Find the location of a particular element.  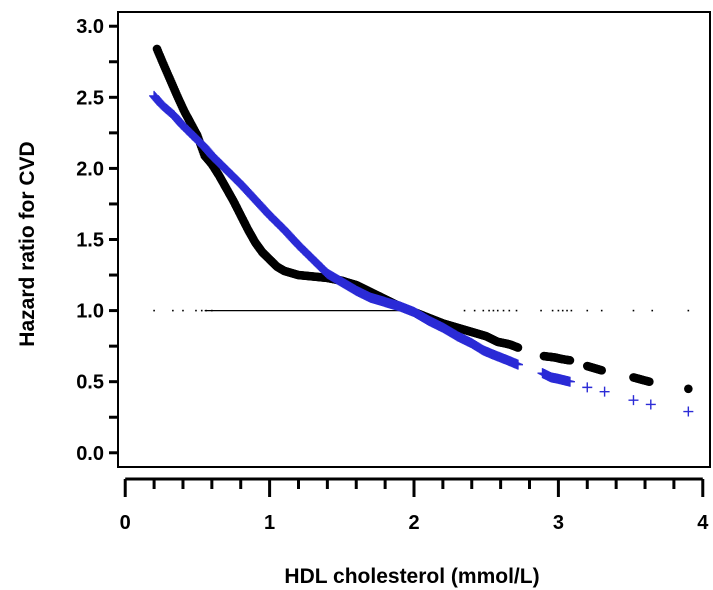

y-tick-label: 0.5 is located at coordinates (90, 383).